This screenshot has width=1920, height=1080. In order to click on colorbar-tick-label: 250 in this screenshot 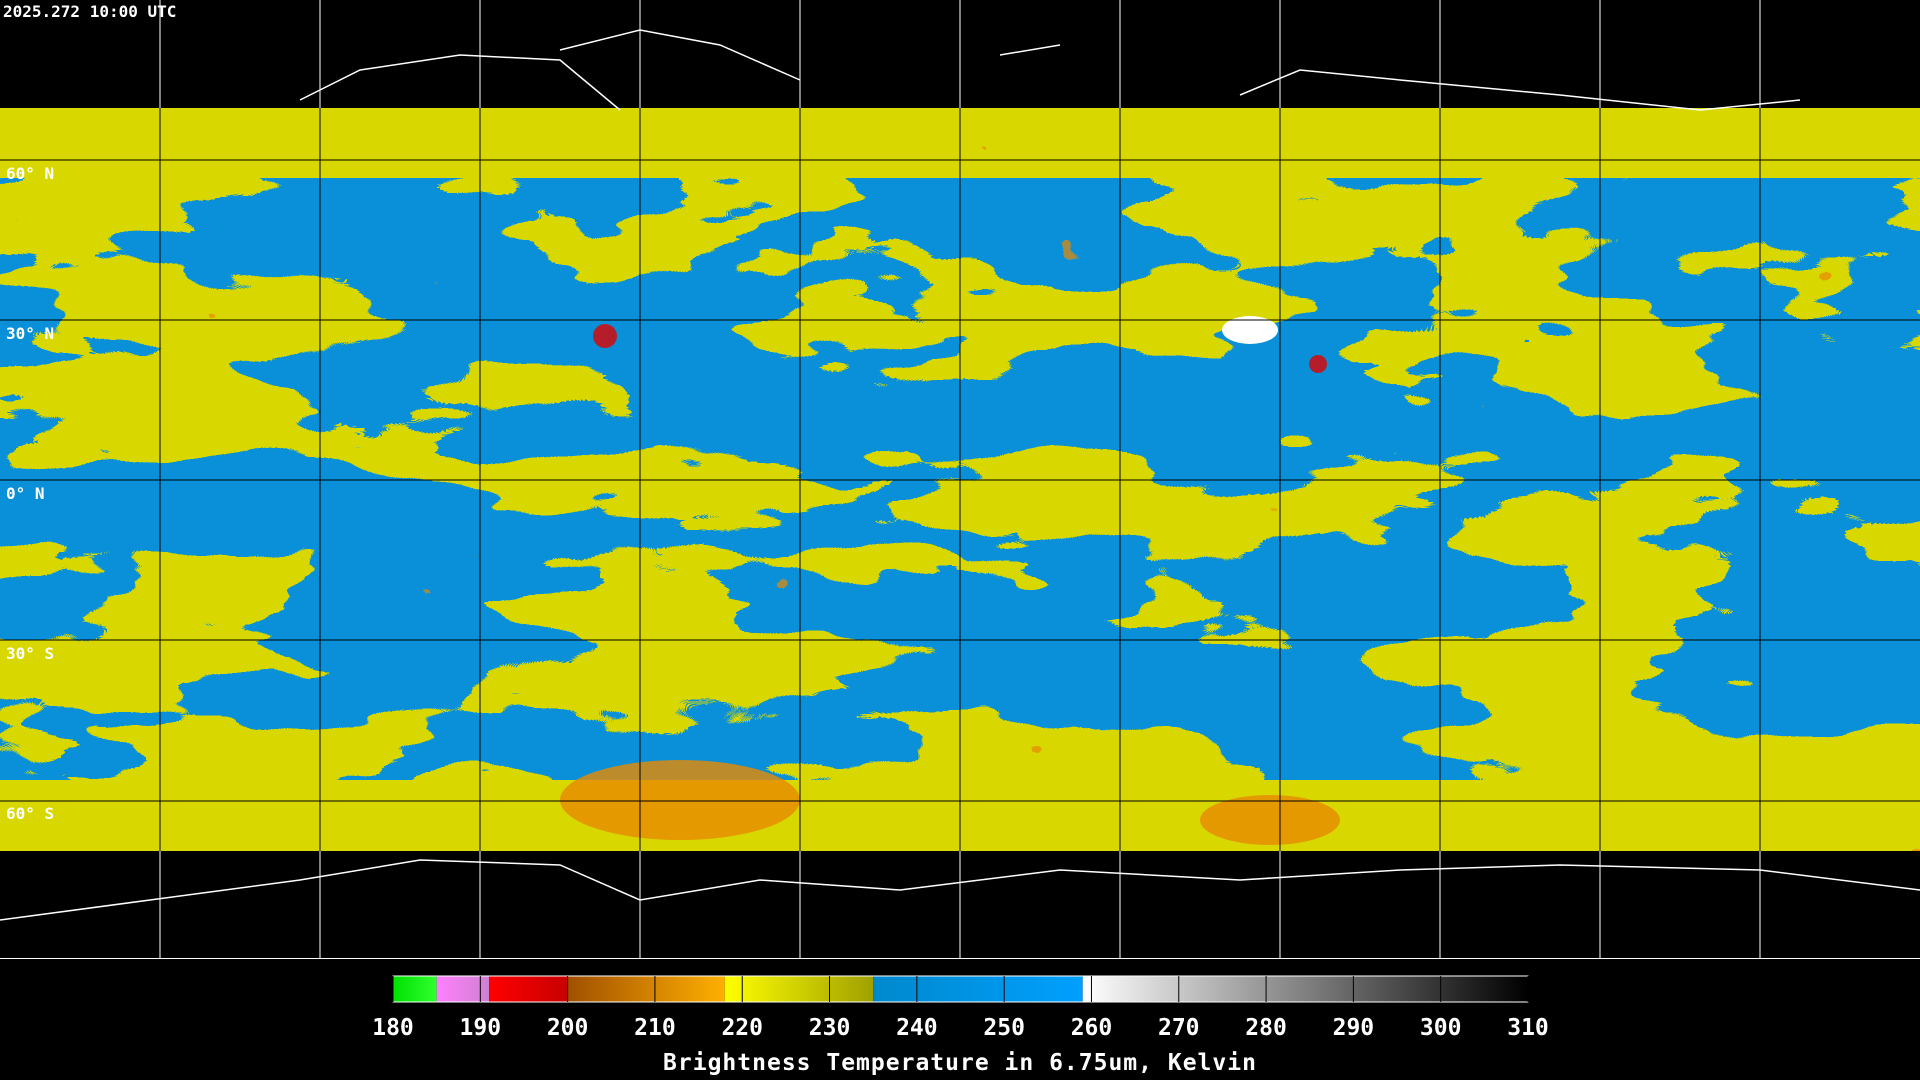, I will do `click(1004, 1028)`.